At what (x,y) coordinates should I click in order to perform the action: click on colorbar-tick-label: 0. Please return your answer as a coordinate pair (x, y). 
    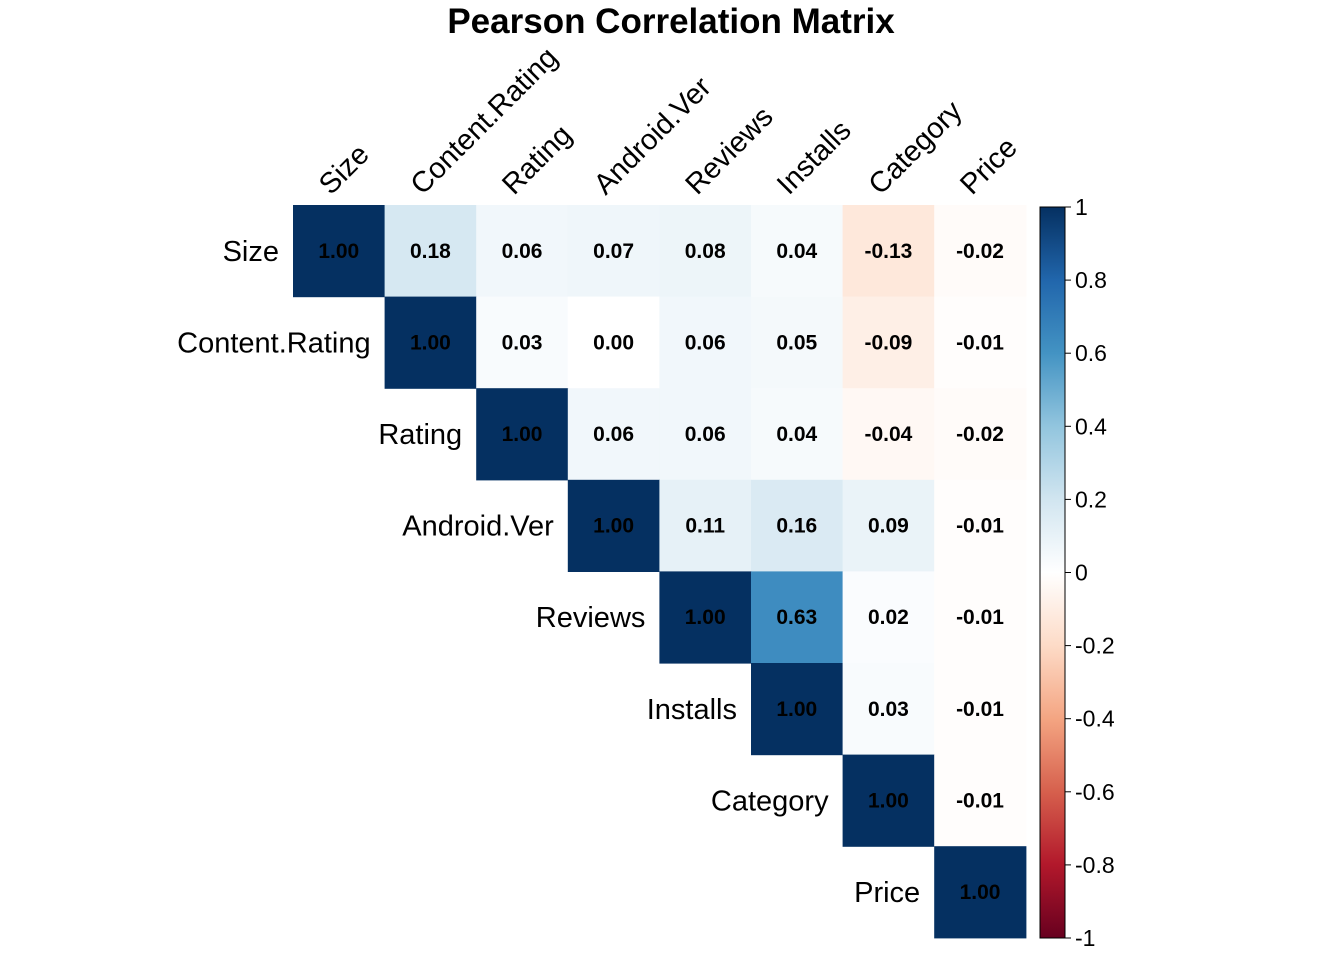
    Looking at the image, I should click on (1081, 573).